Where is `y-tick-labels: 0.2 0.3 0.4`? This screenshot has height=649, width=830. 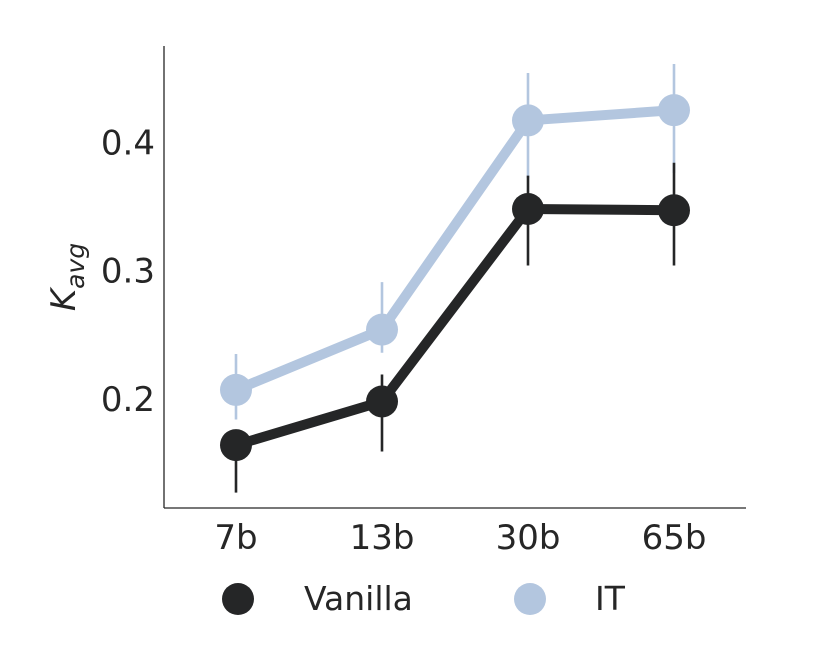
y-tick-labels: 0.2 0.3 0.4 is located at coordinates (128, 271).